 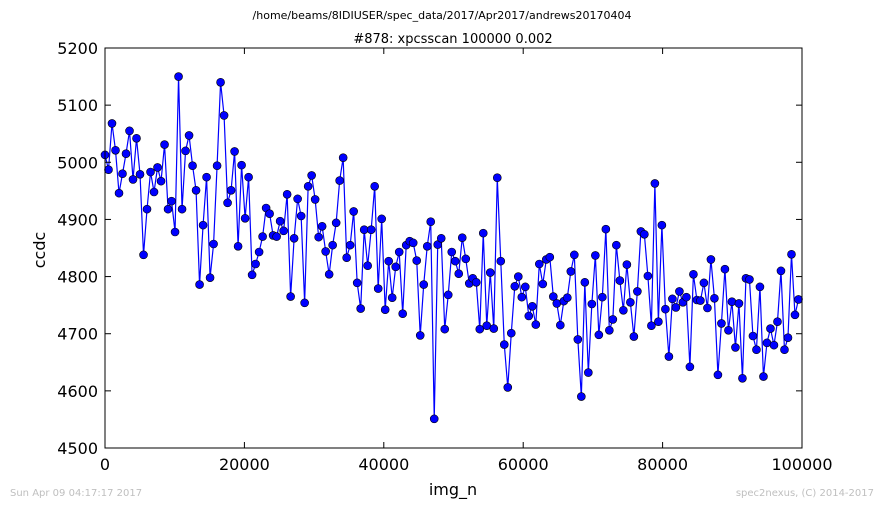 What do you see at coordinates (105, 464) in the screenshot?
I see `x-tick-label: 0` at bounding box center [105, 464].